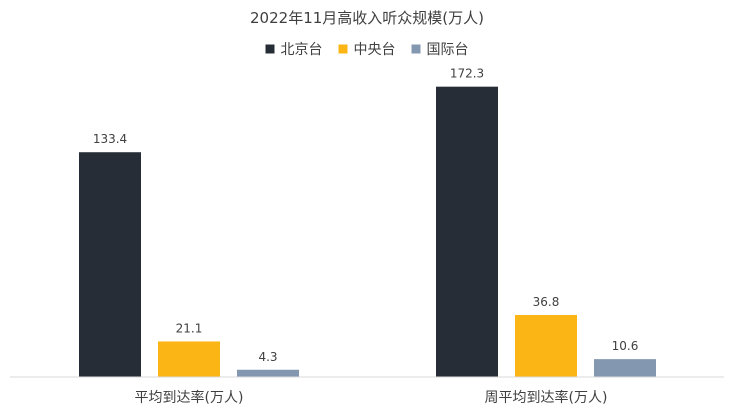 The height and width of the screenshot is (415, 734). What do you see at coordinates (448, 50) in the screenshot?
I see `legend-label-3: 国际台` at bounding box center [448, 50].